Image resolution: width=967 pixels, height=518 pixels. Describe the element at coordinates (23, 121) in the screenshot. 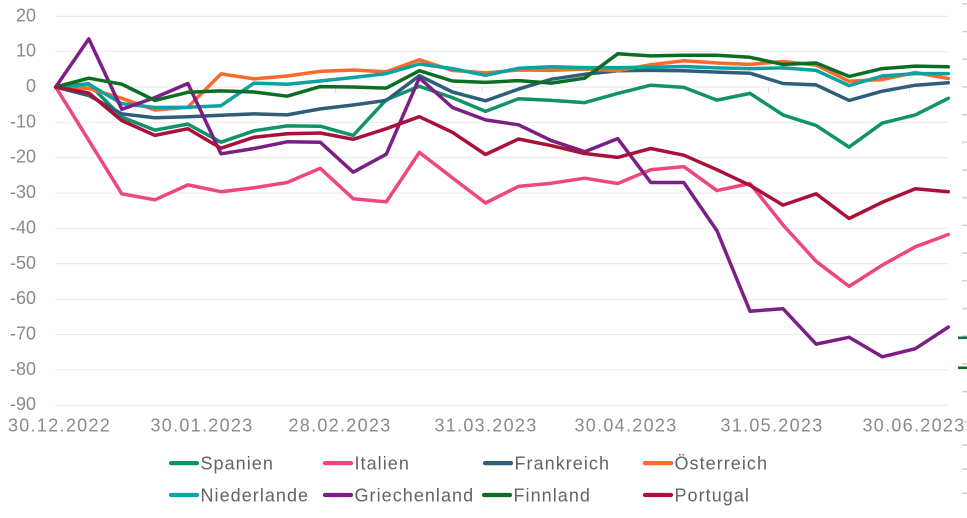

I see `svg-text: -10` at that location.